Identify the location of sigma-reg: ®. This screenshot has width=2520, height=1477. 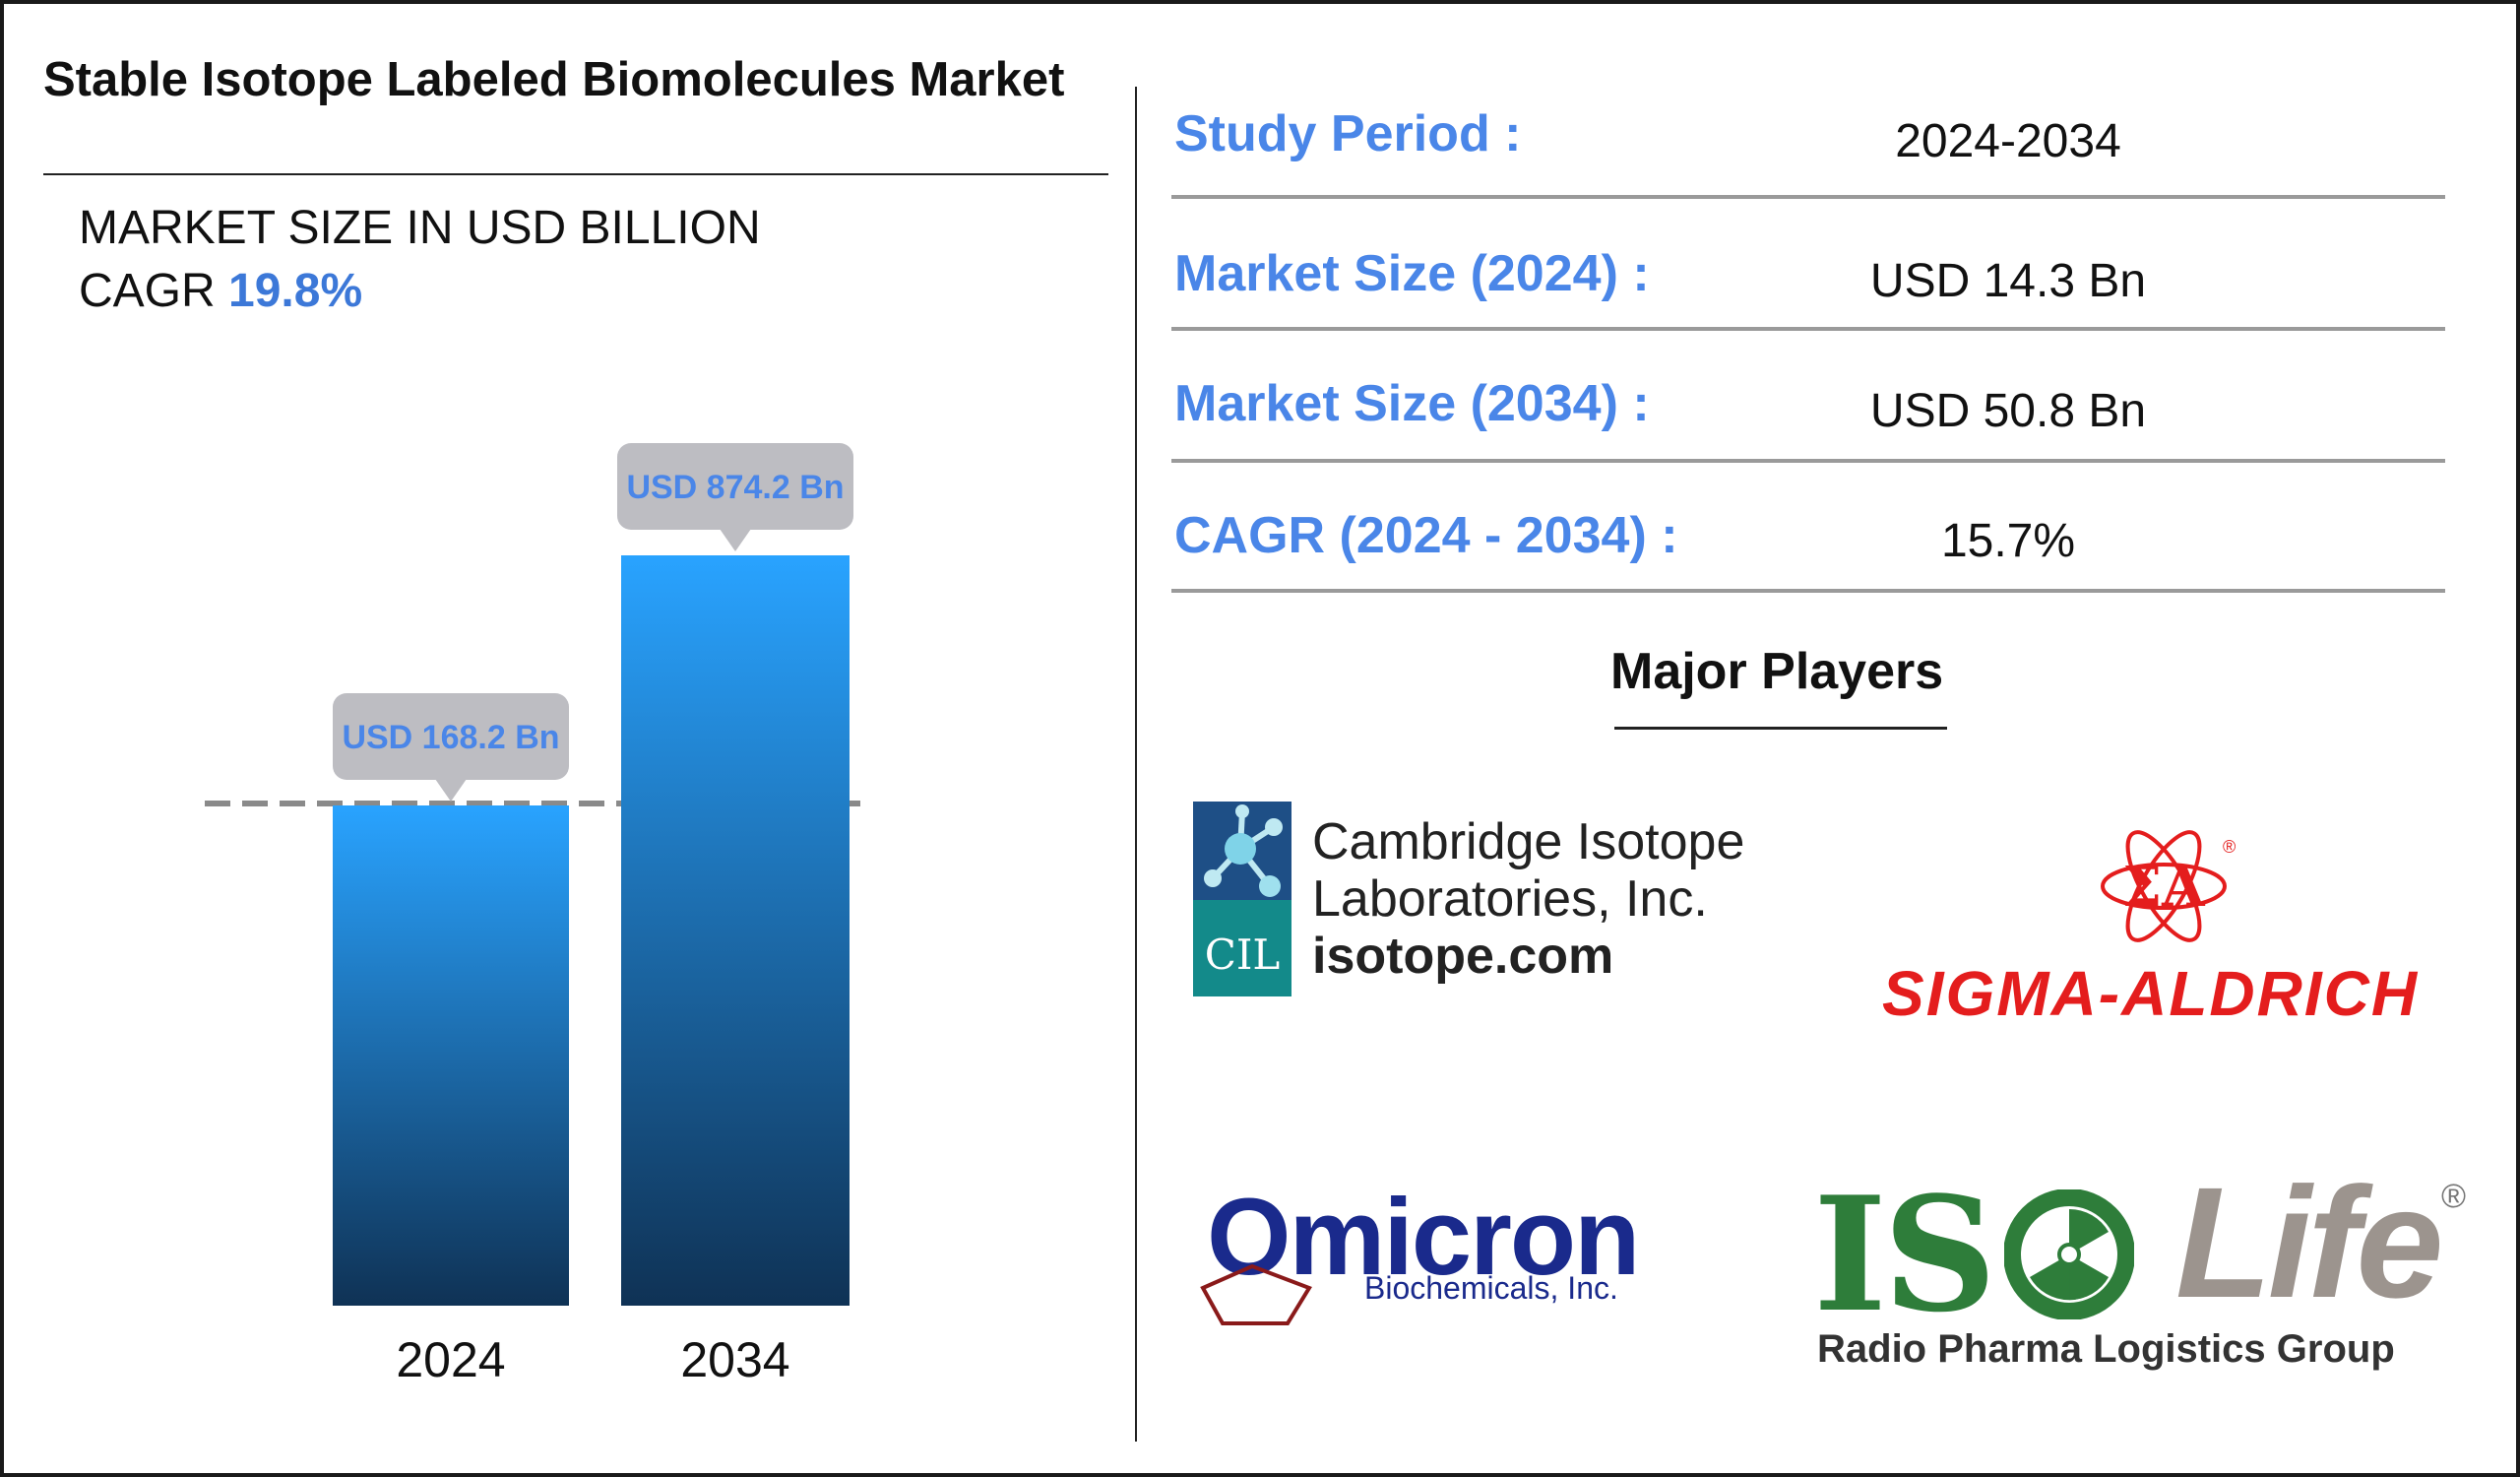
(2229, 847).